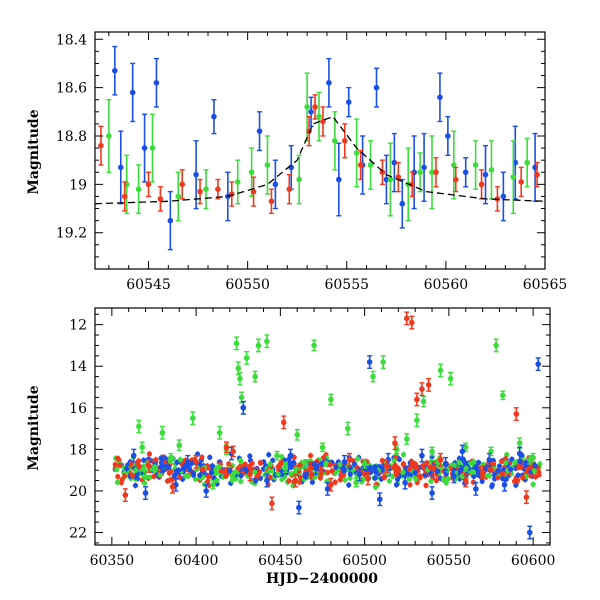 This screenshot has height=600, width=600. What do you see at coordinates (78, 534) in the screenshot?
I see `y-tick-label: 22` at bounding box center [78, 534].